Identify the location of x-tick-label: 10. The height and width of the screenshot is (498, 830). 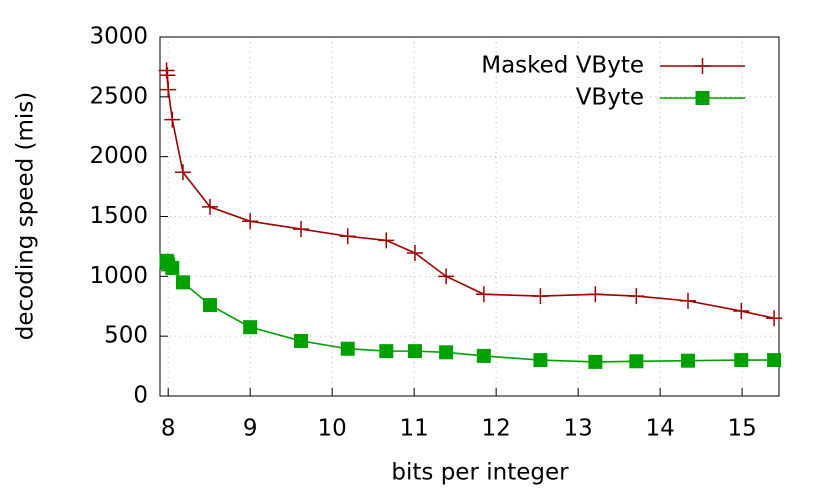
(332, 429).